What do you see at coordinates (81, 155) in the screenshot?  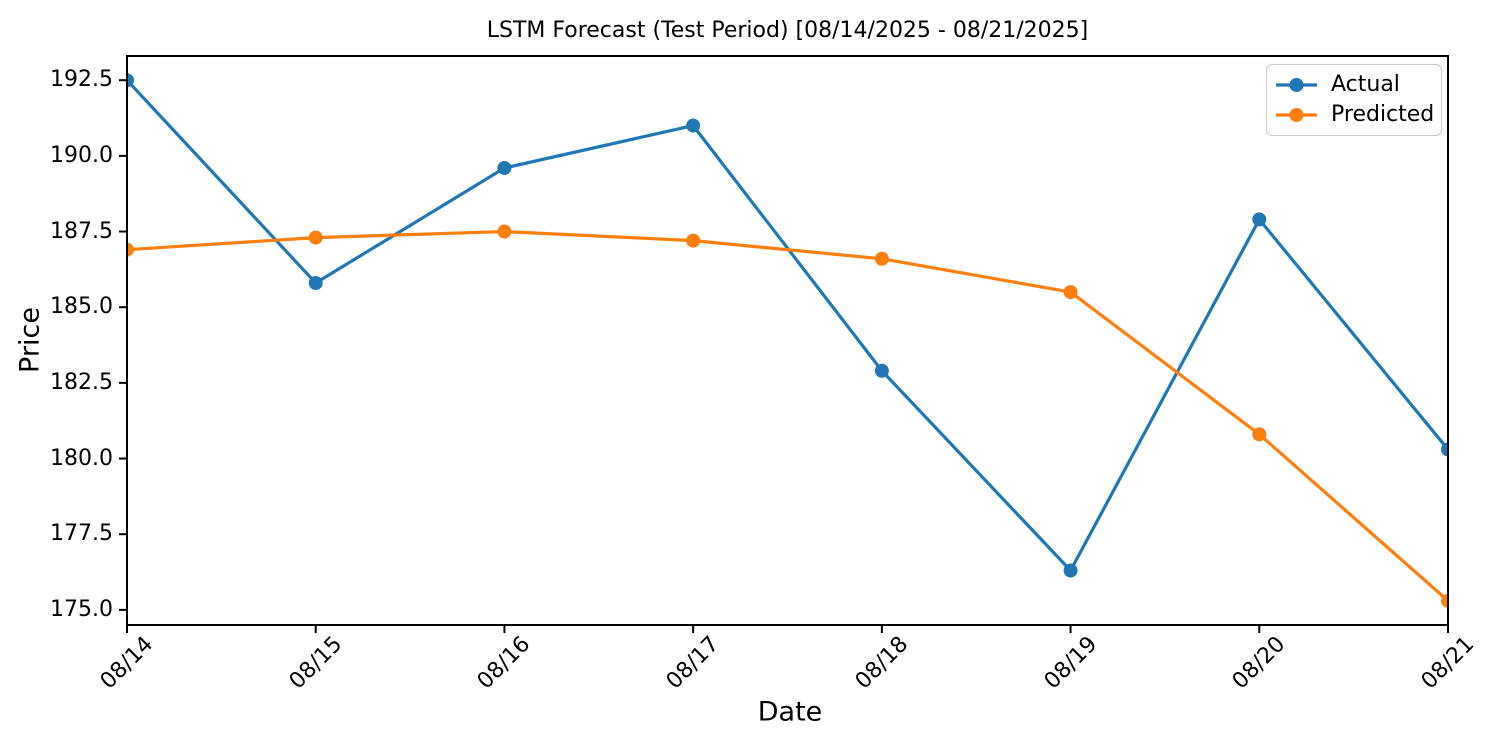 I see `y-tick-label: 190.0` at bounding box center [81, 155].